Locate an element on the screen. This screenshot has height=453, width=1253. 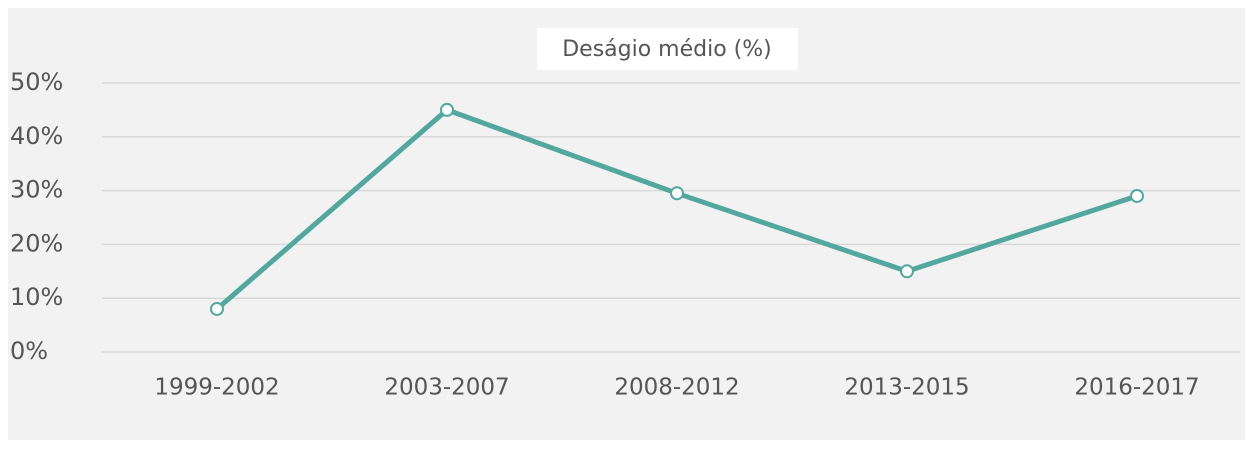
title-box is located at coordinates (667, 49).